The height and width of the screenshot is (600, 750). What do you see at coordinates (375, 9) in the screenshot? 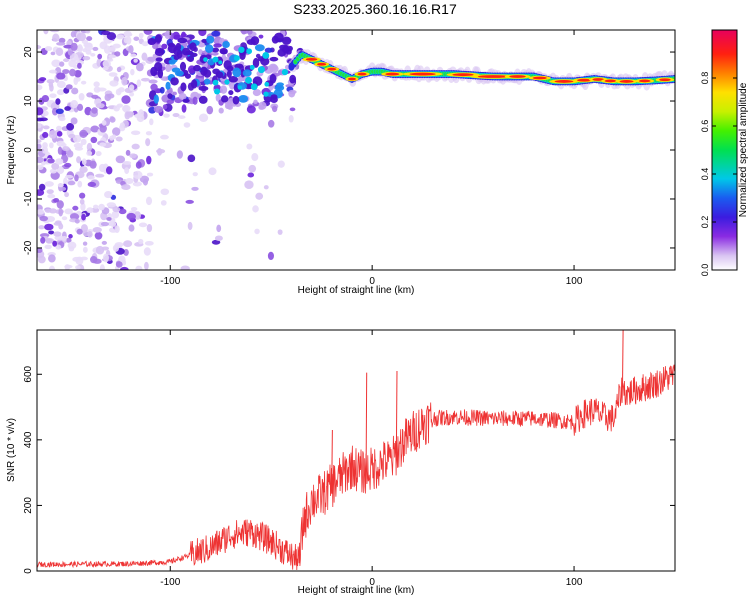
I see `chart-title: S233.2025.360.16.16.R17` at bounding box center [375, 9].